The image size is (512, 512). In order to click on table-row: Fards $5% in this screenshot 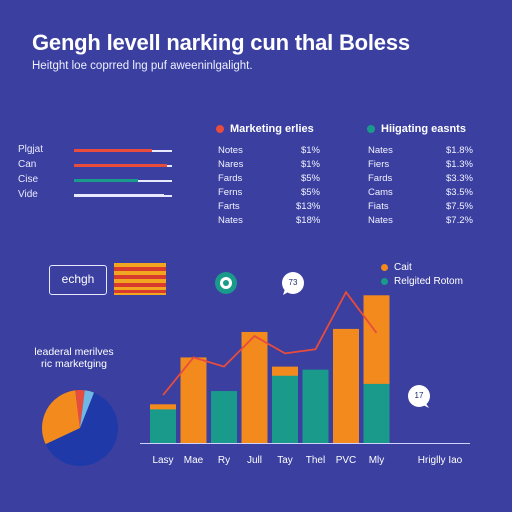, I will do `click(269, 179)`.